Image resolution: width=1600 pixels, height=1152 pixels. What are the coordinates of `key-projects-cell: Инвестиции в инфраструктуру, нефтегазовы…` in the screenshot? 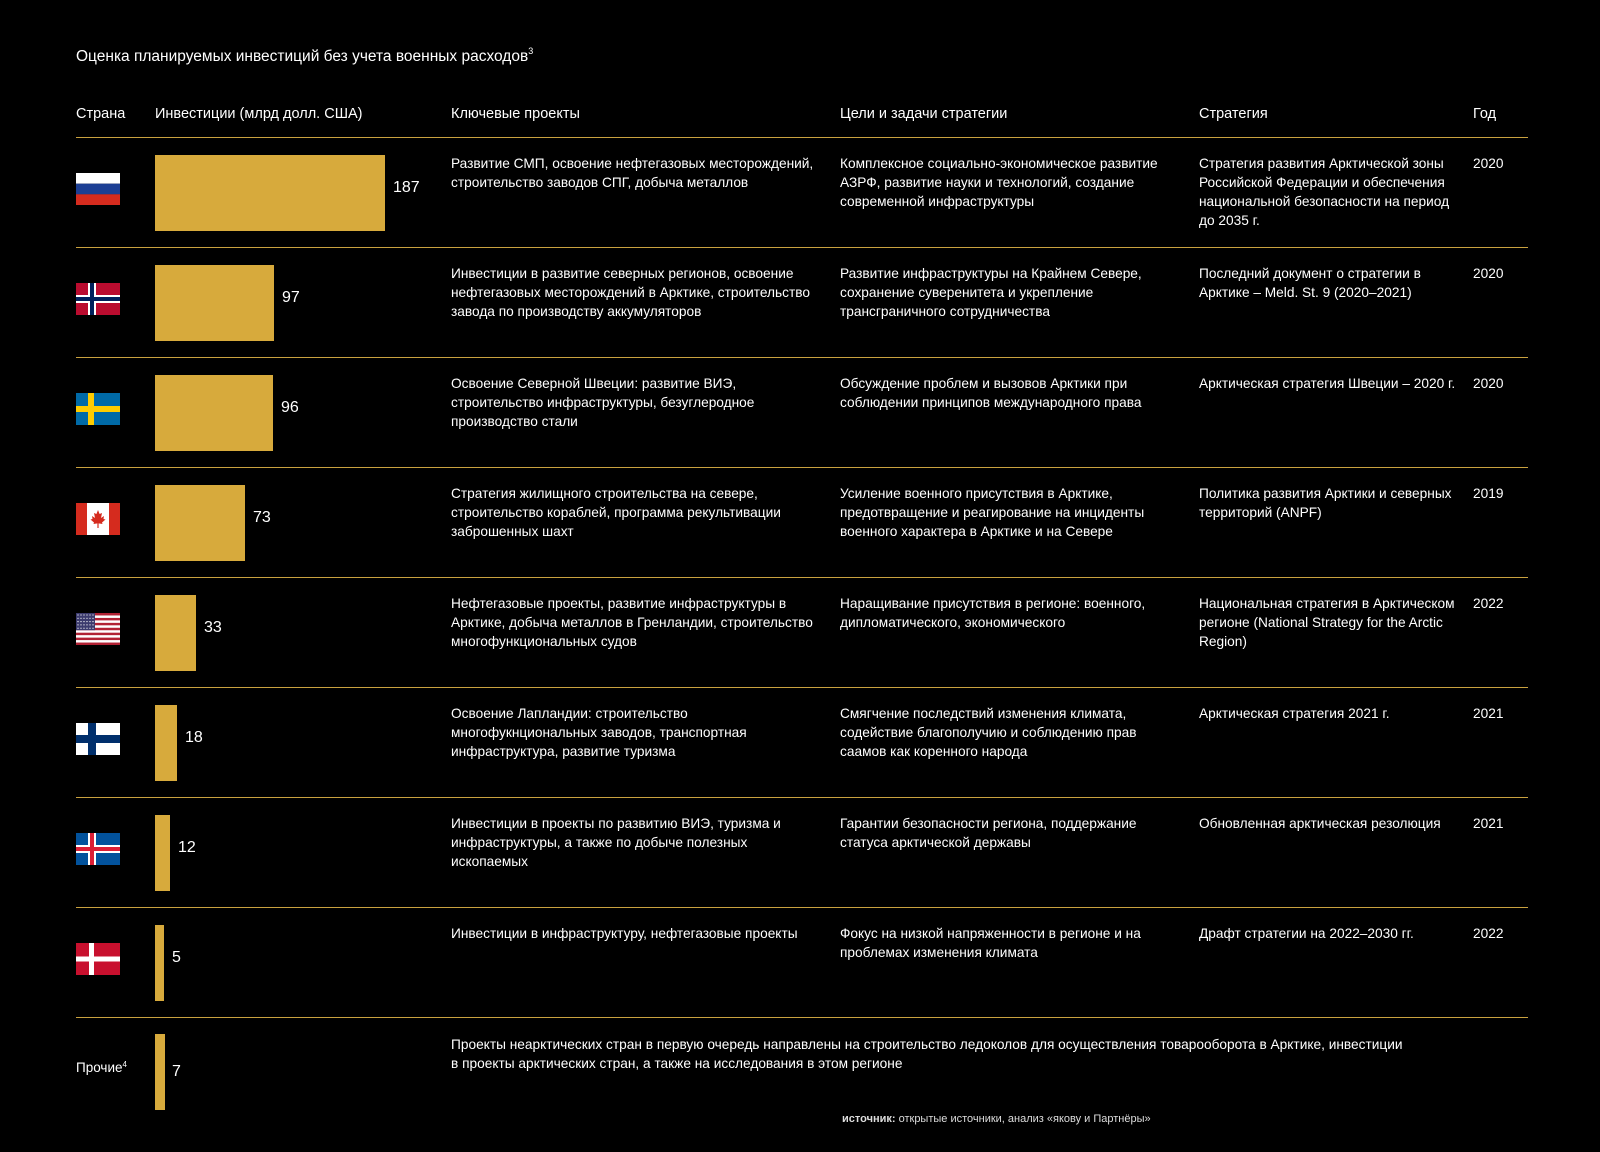 It's located at (624, 933).